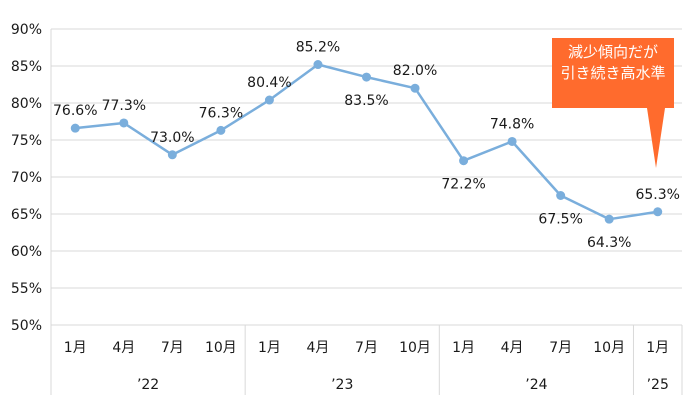 The width and height of the screenshot is (700, 405). I want to click on data-label: 73.0%, so click(172, 138).